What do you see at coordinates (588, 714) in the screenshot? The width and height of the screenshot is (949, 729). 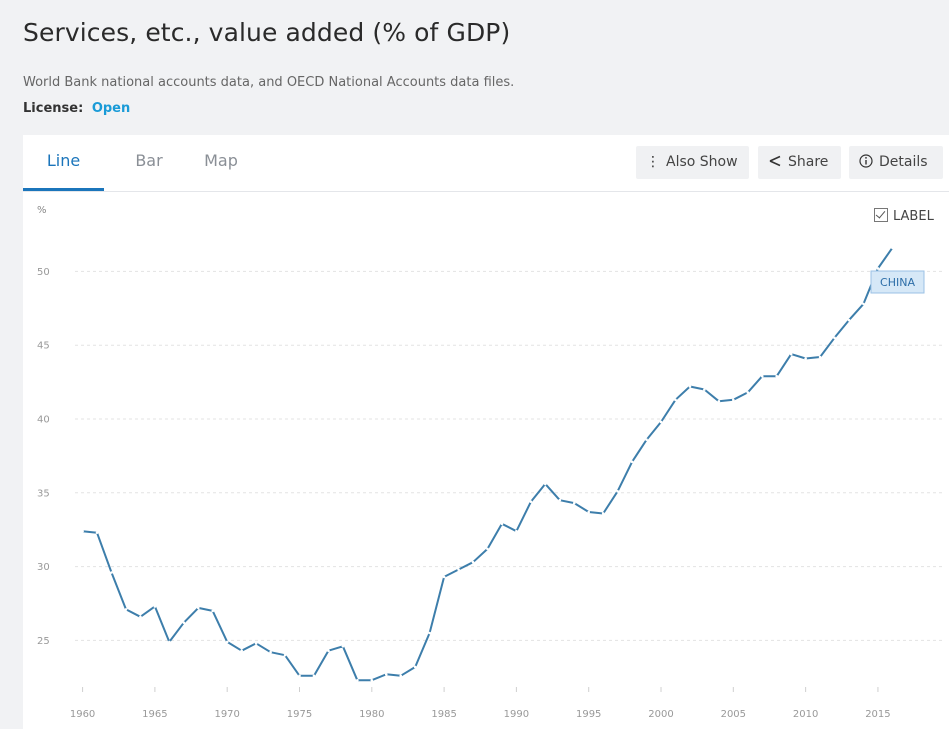 I see `x-tick-label: 1995` at bounding box center [588, 714].